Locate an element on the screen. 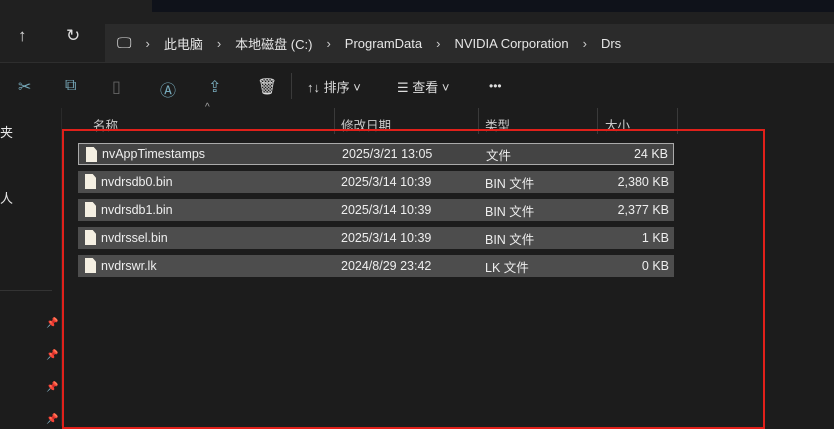  refresh-icon: ↻ is located at coordinates (73, 35).